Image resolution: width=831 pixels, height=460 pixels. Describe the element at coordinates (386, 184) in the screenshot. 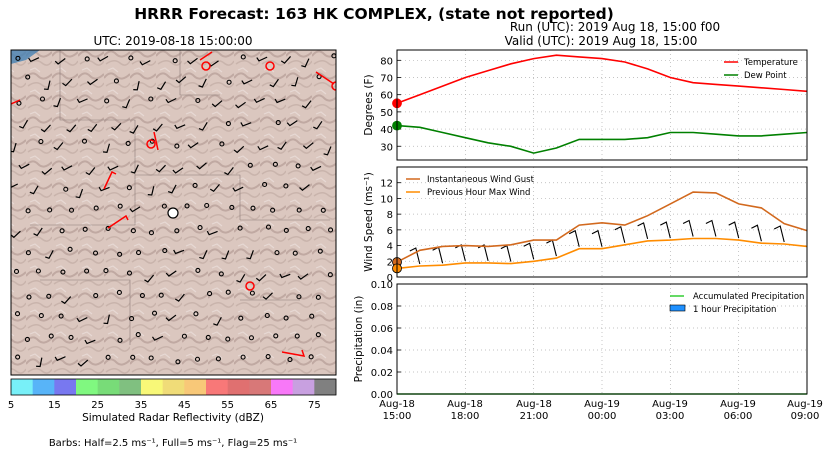

I see `y-tick-label: 12` at that location.